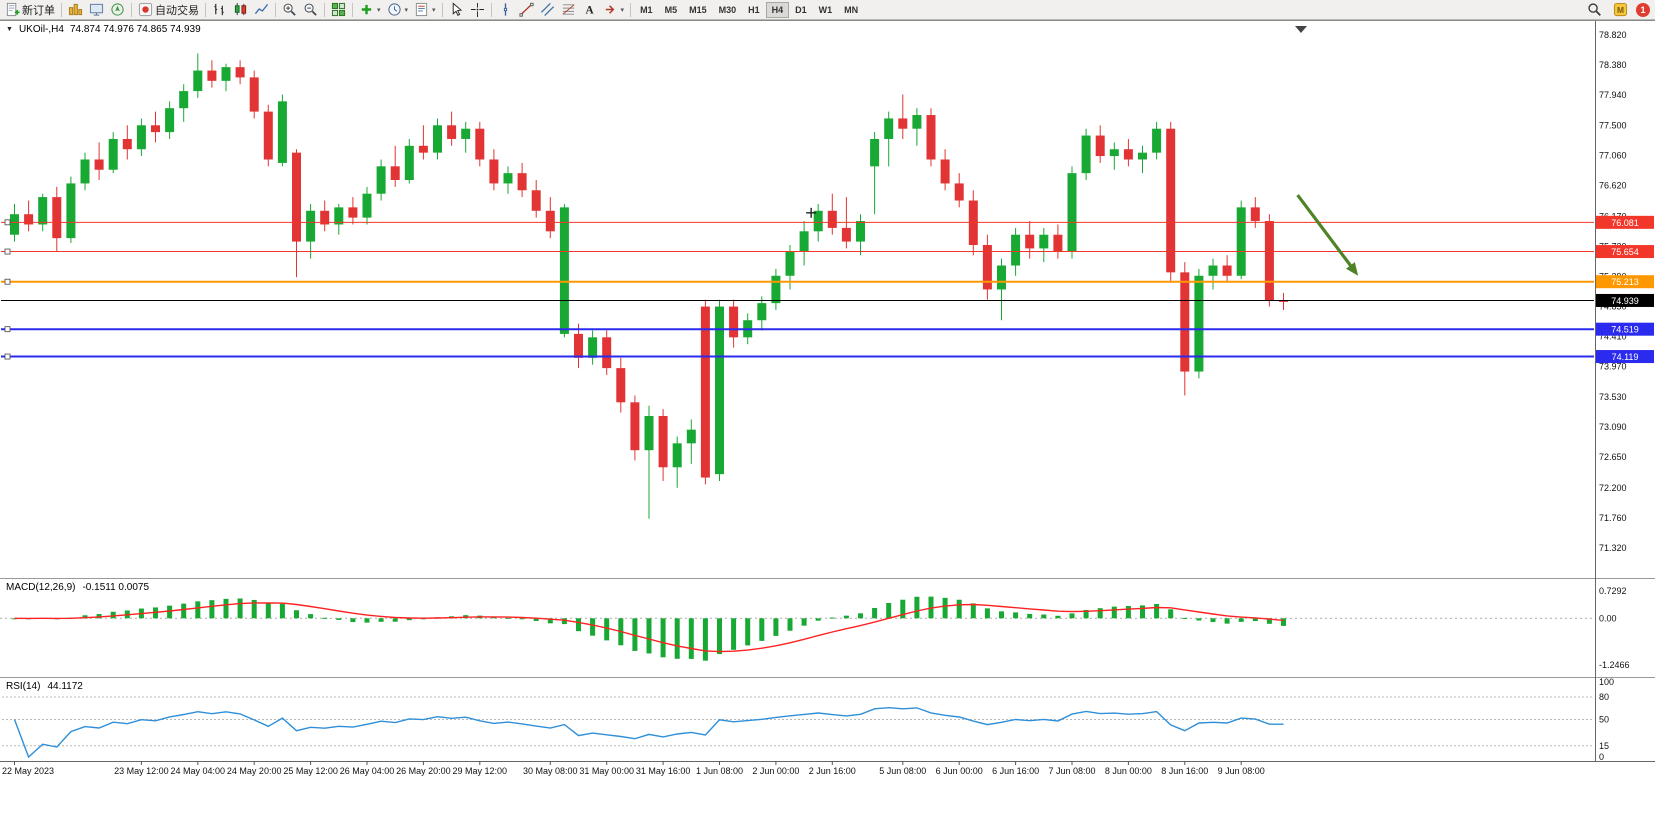 This screenshot has width=1655, height=827. I want to click on rsi-value: 44.1172, so click(65, 686).